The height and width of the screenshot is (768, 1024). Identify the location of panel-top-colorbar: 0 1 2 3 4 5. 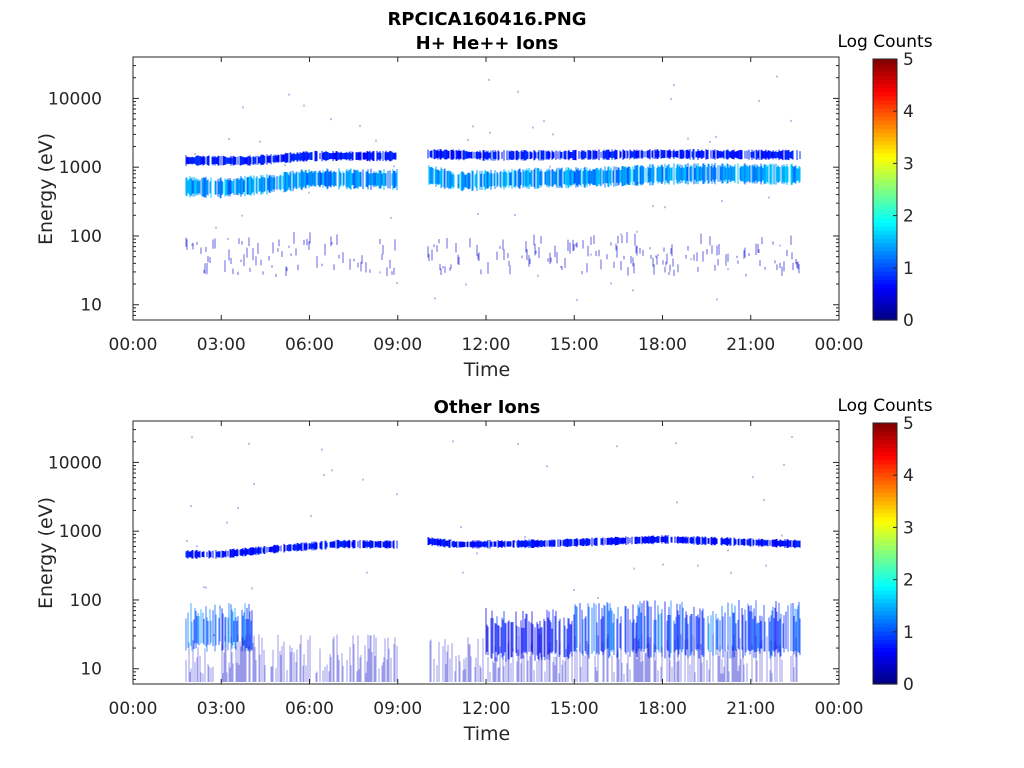
(893, 190).